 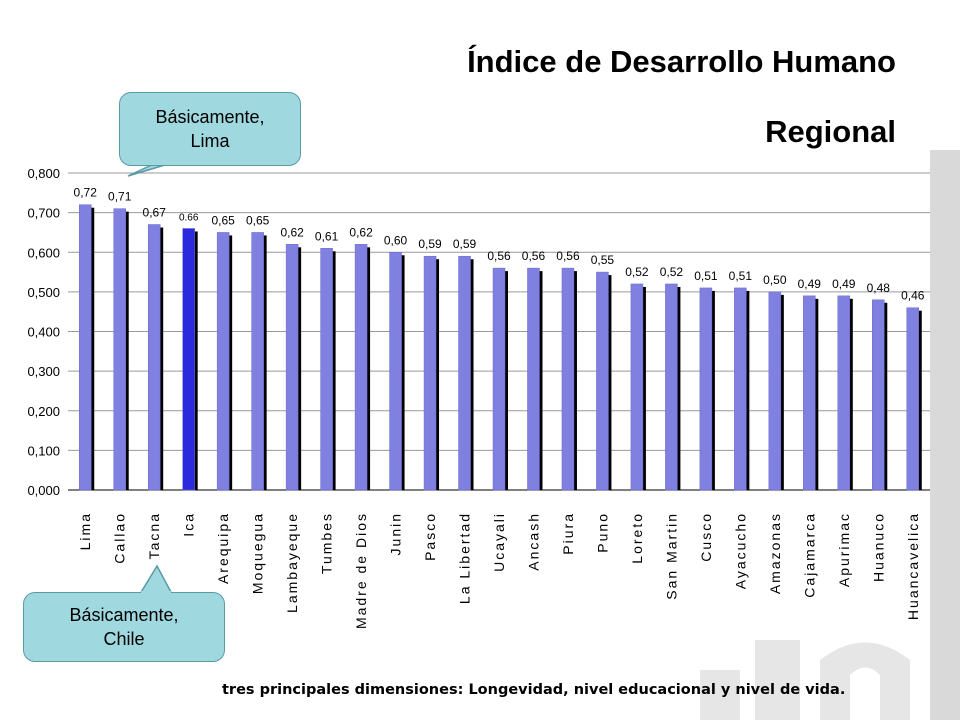 What do you see at coordinates (740, 550) in the screenshot?
I see `x-tick-label: Ayacucho` at bounding box center [740, 550].